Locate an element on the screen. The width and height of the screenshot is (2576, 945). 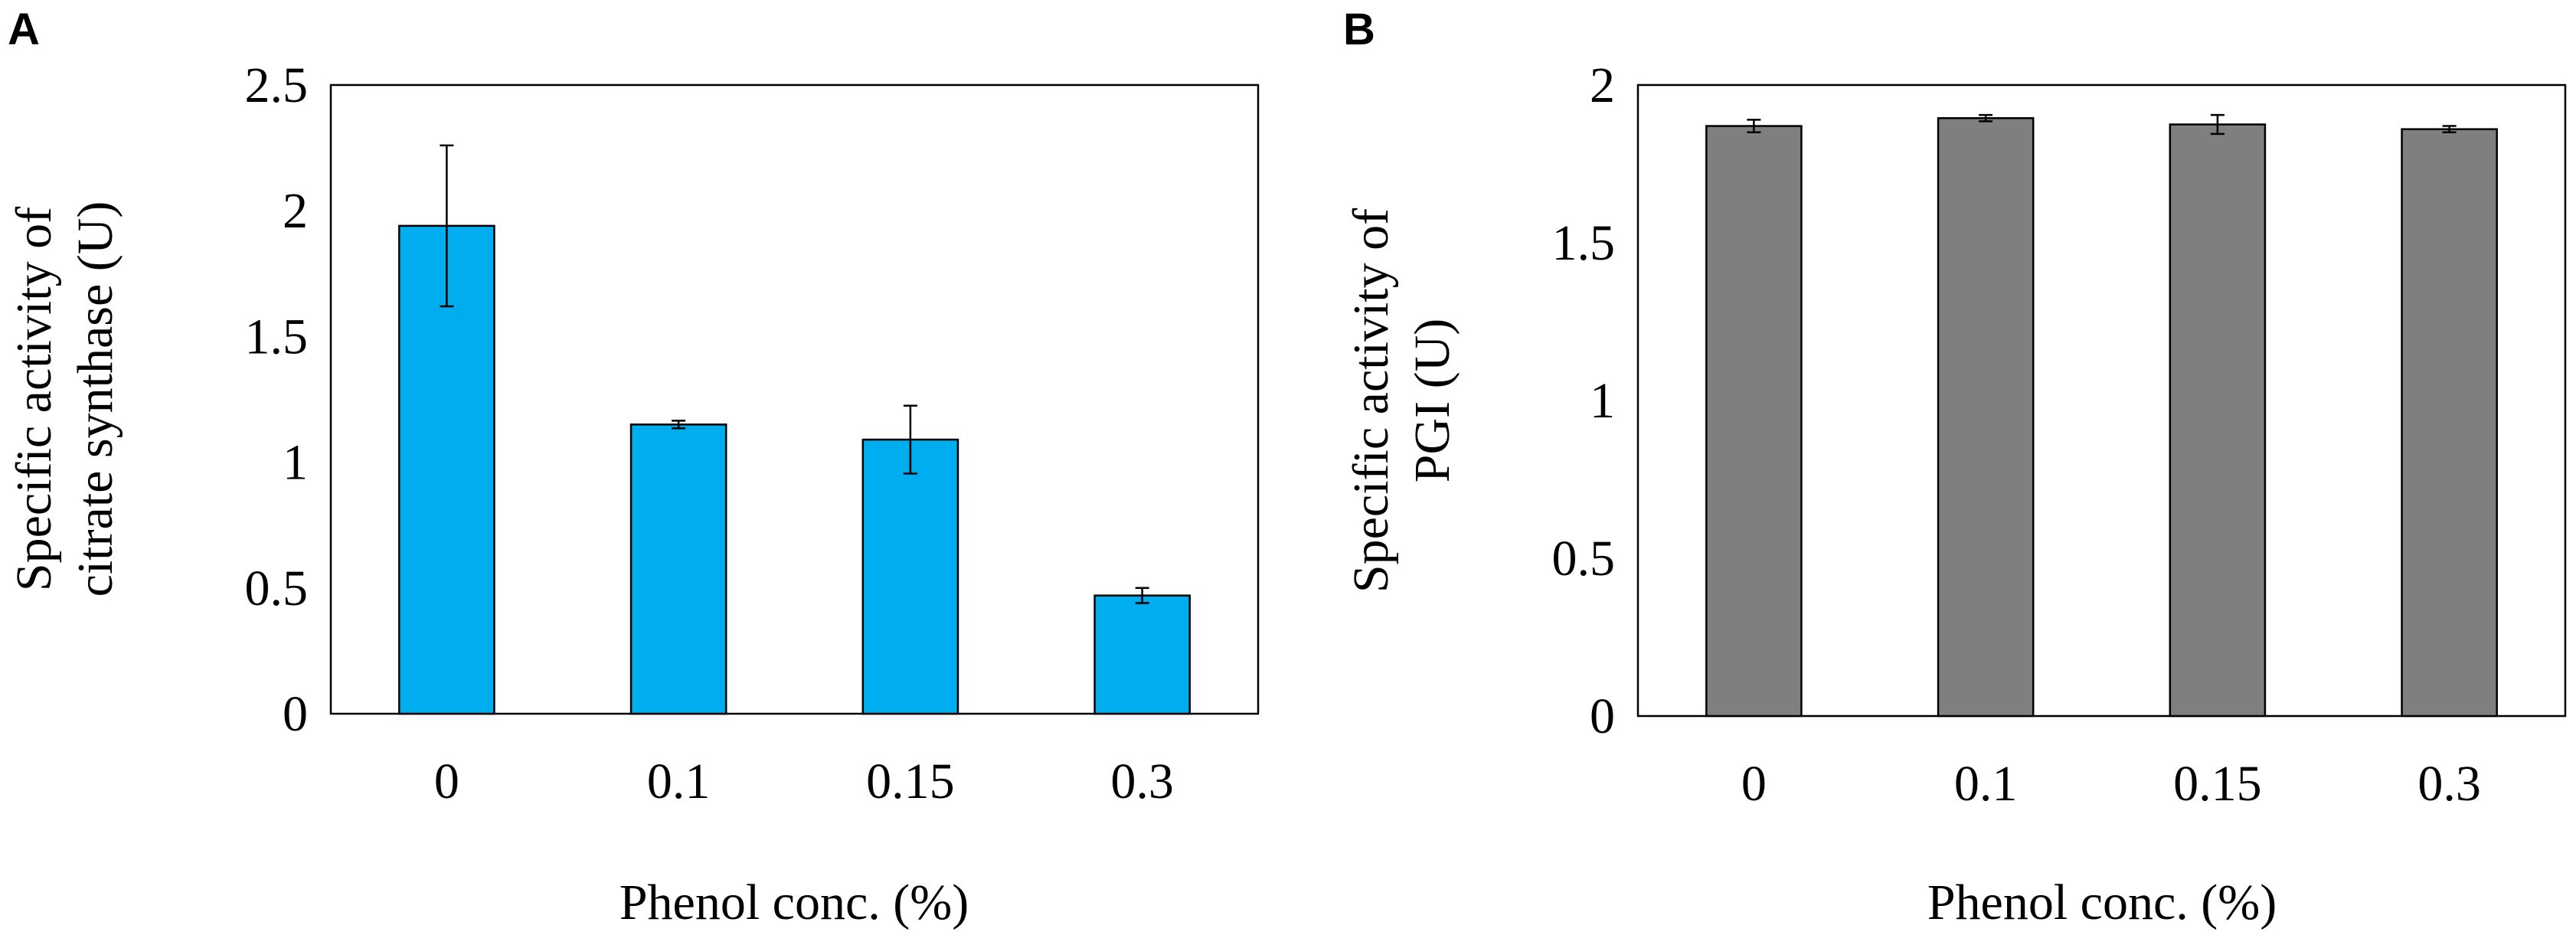
y-tick-label-b: 2 is located at coordinates (1602, 85).